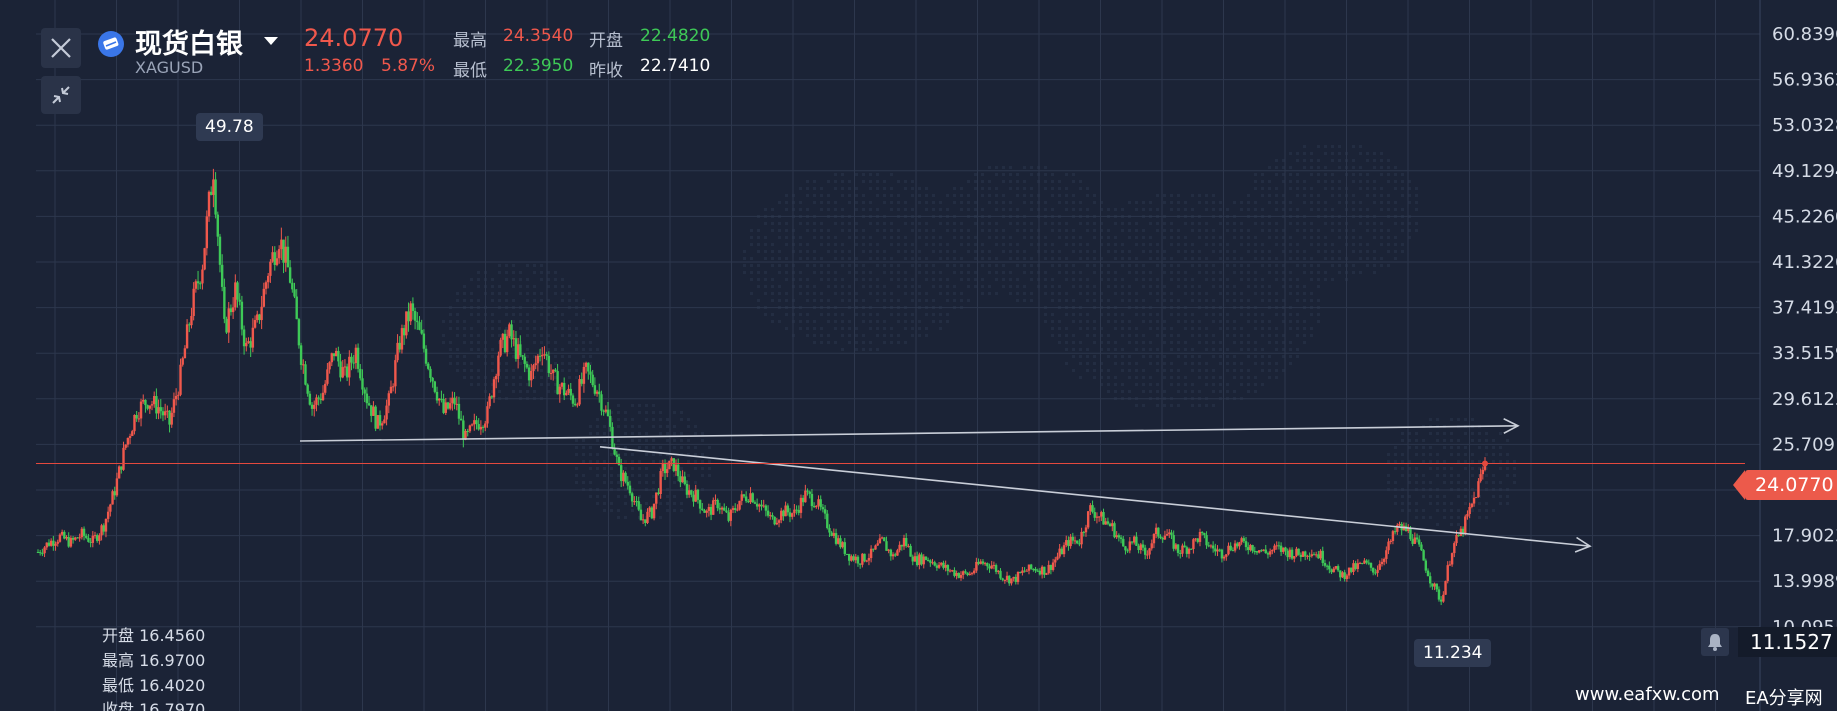 The image size is (1837, 711). What do you see at coordinates (1804, 353) in the screenshot?
I see `y-tick-label: 33.5159` at bounding box center [1804, 353].